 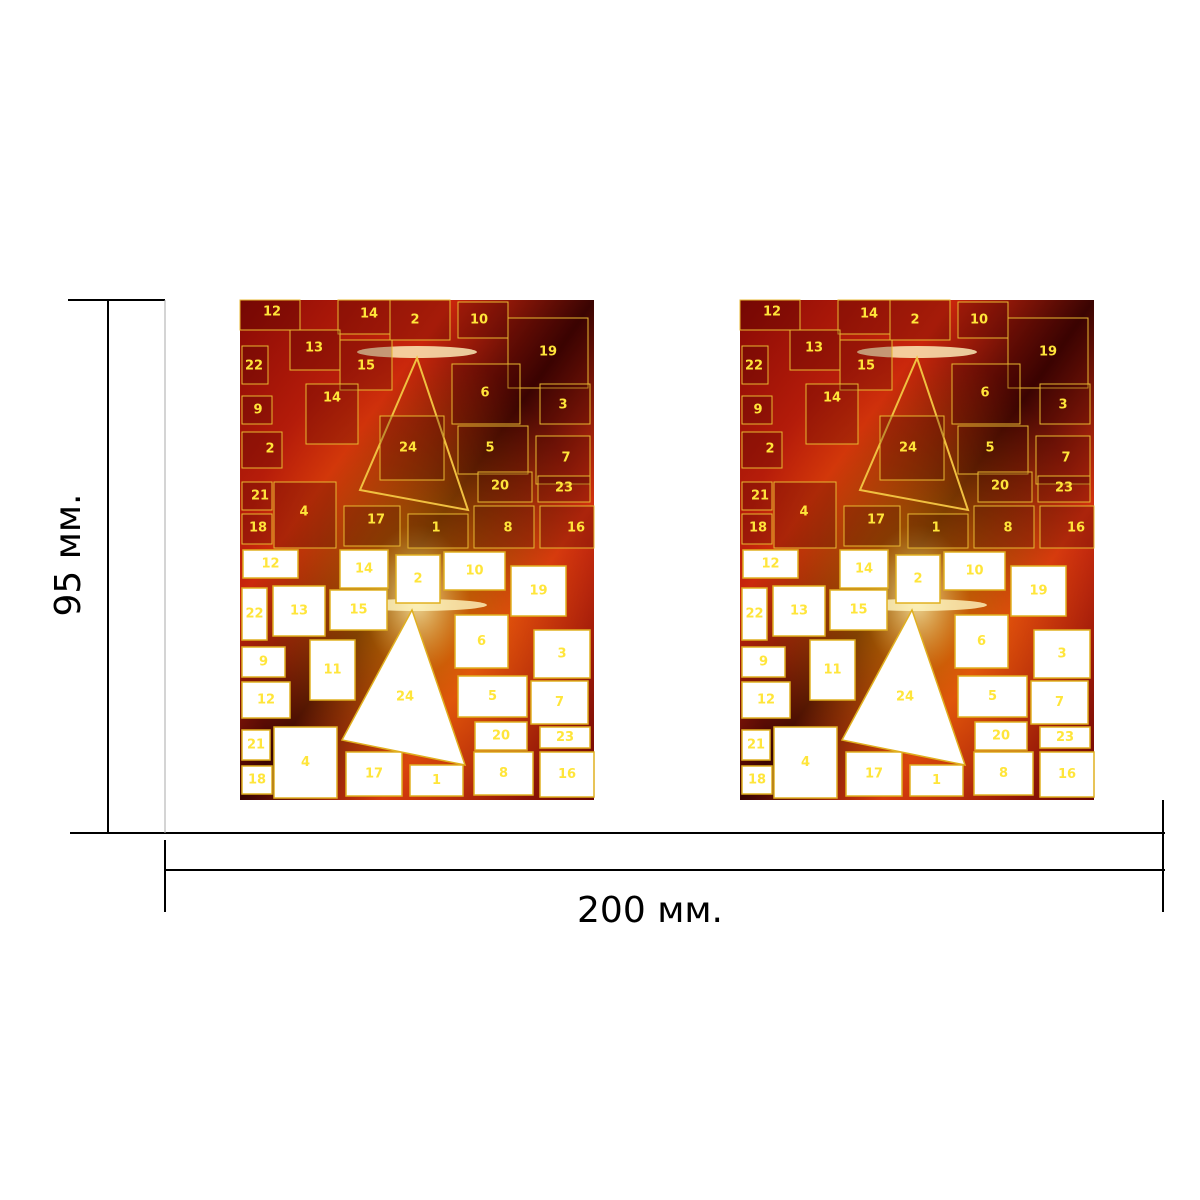 What do you see at coordinates (903, 687) in the screenshot?
I see `tree-door` at bounding box center [903, 687].